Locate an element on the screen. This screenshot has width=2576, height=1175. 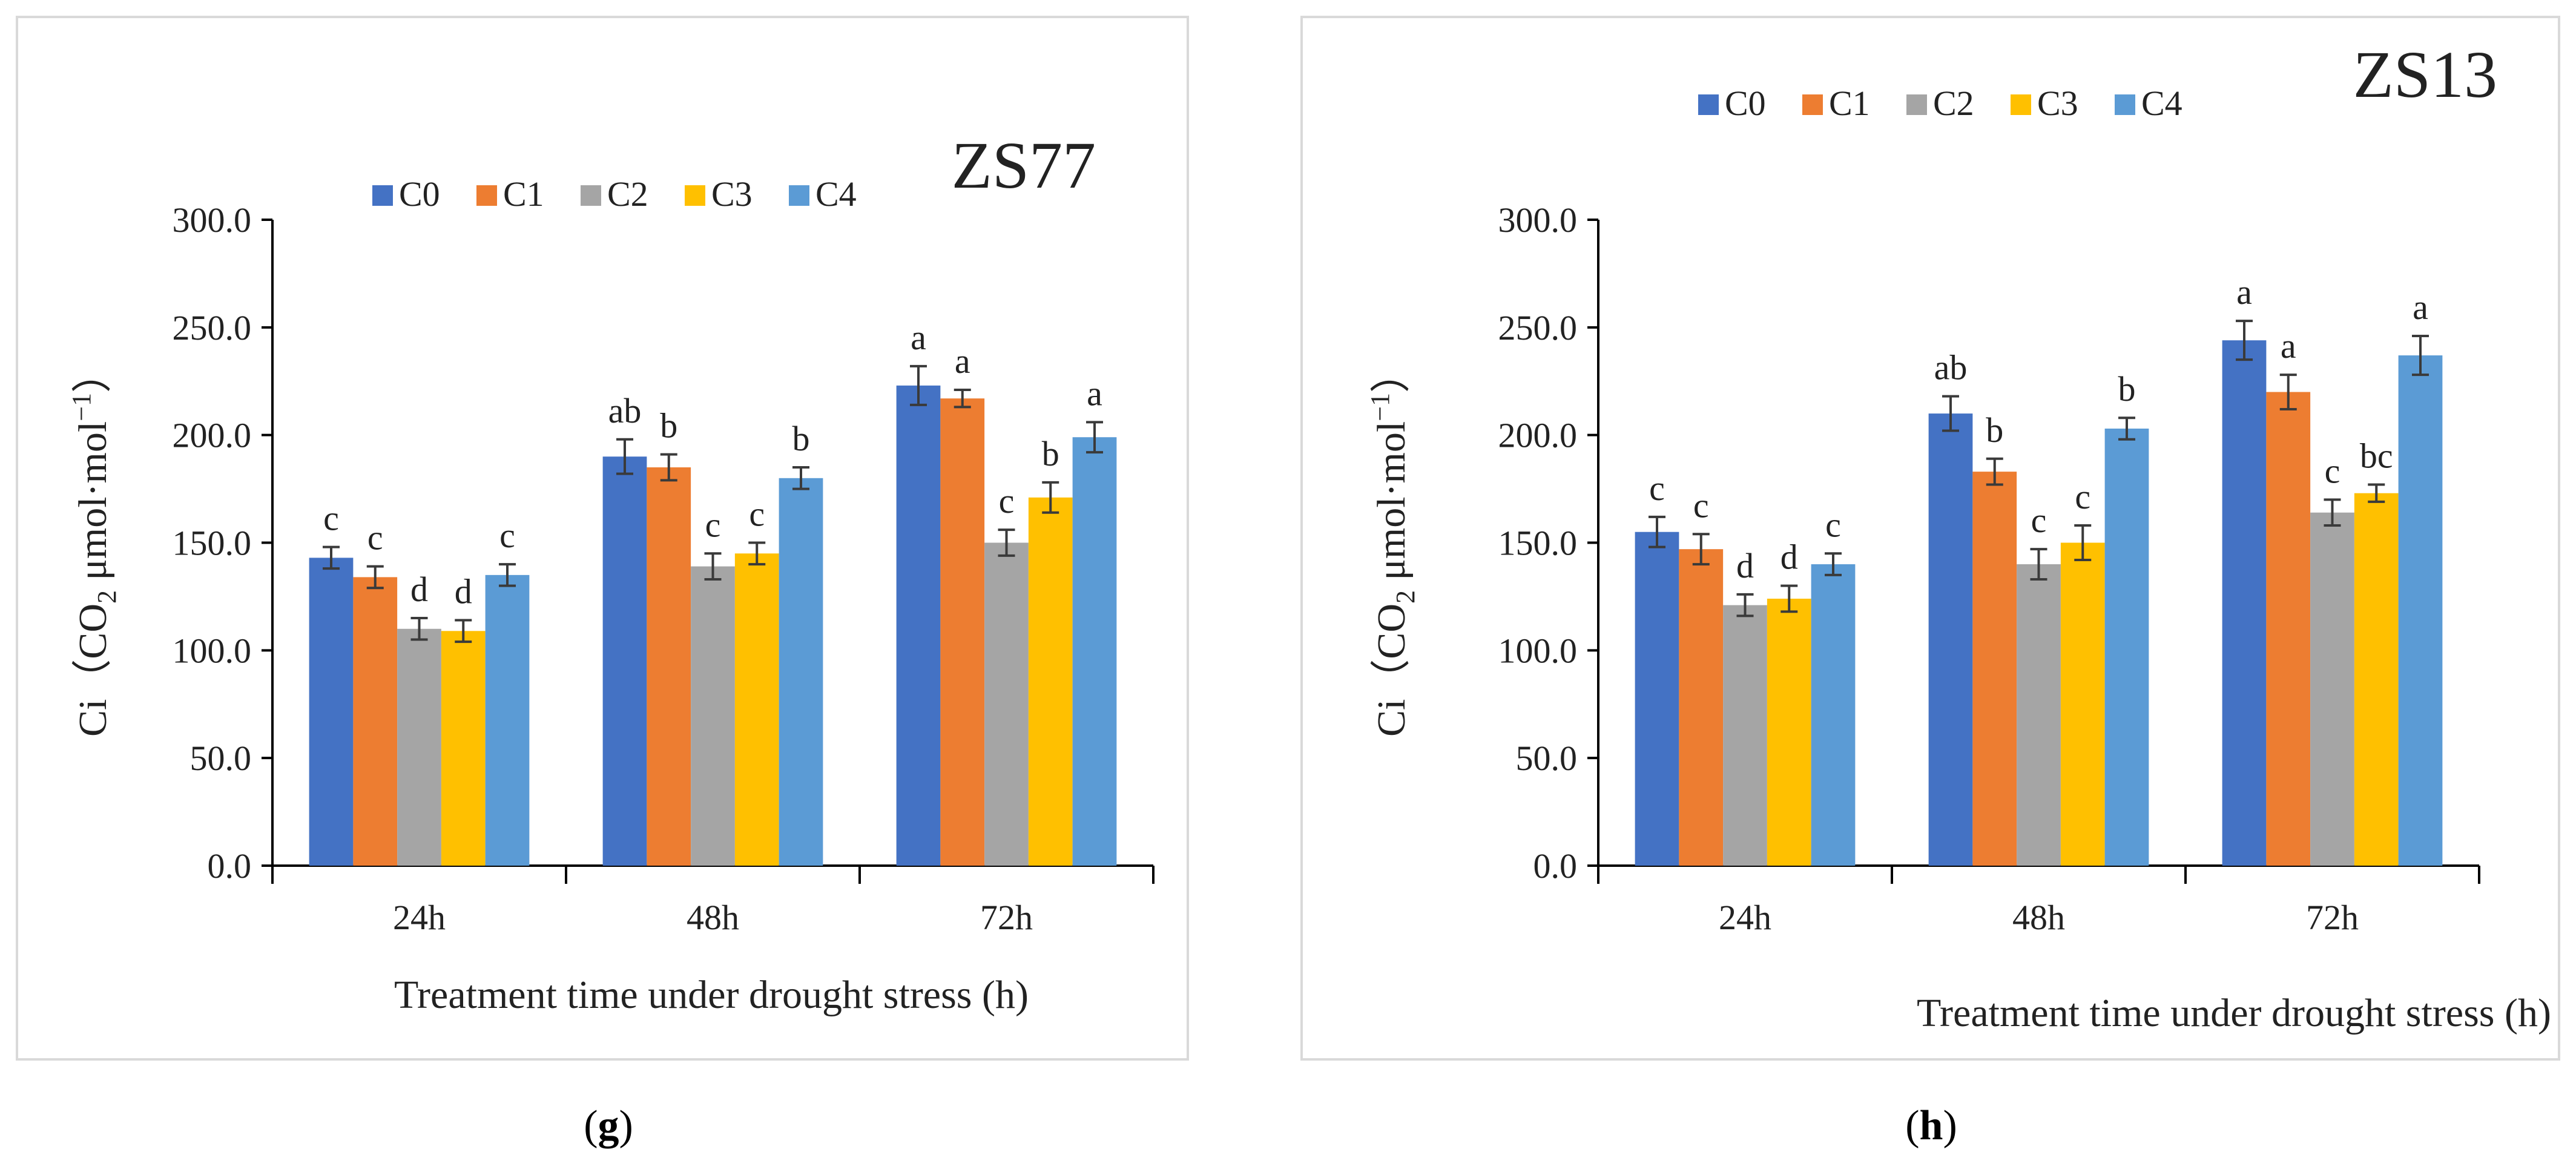
bar-c0-24h is located at coordinates (331, 712).